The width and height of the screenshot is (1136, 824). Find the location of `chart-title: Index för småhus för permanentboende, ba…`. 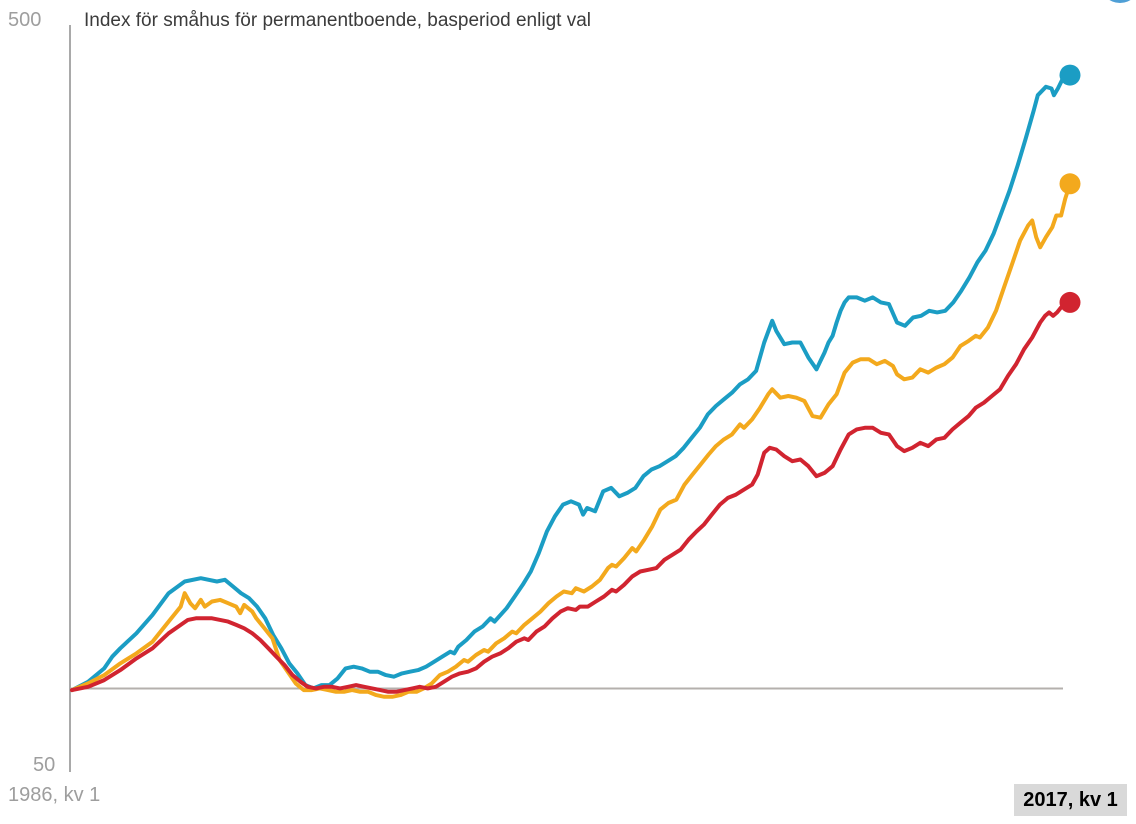

chart-title: Index för småhus för permanentboende, ba… is located at coordinates (337, 20).